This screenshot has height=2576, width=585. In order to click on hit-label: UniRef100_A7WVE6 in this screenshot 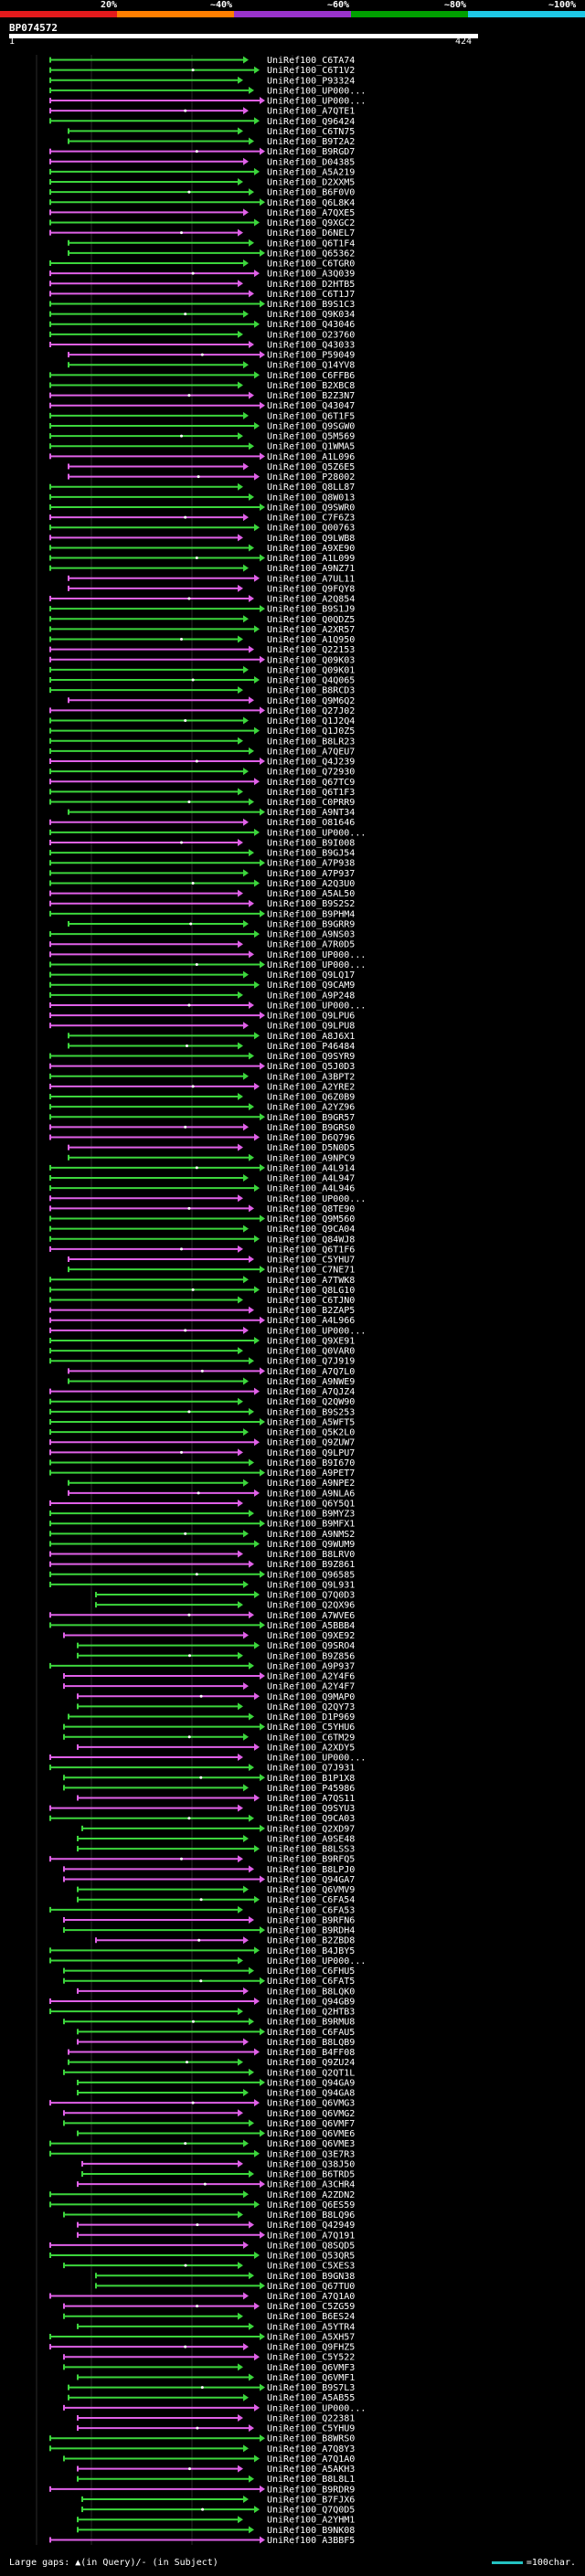, I will do `click(311, 1616)`.